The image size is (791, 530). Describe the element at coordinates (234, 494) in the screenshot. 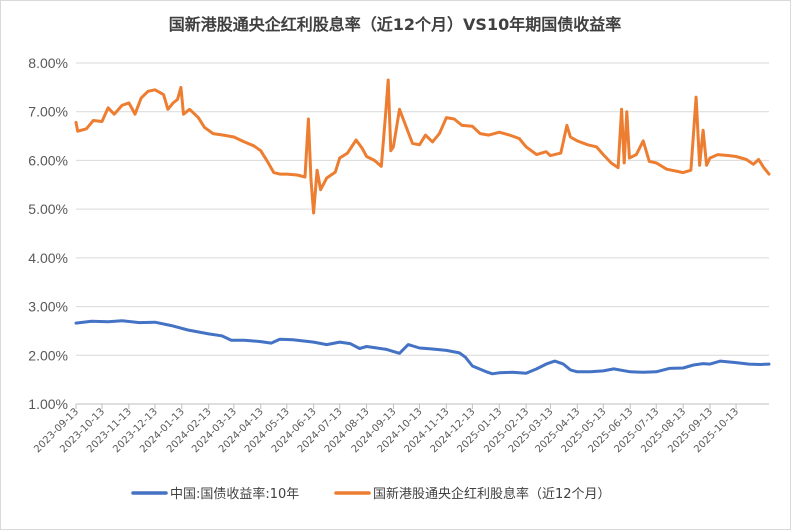

I see `legend-label-0: 中国:国债收益率:10年` at that location.